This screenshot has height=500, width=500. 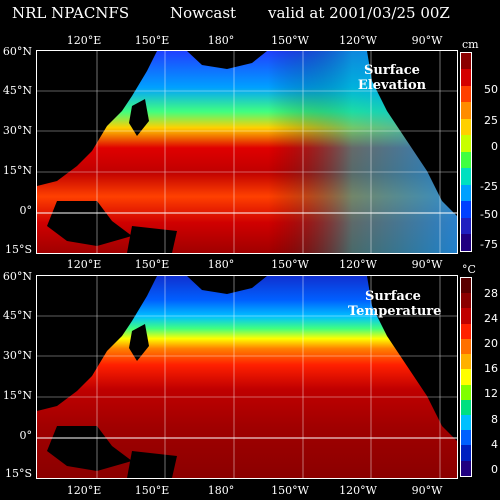 I want to click on scale-label: -25, so click(x=489, y=186).